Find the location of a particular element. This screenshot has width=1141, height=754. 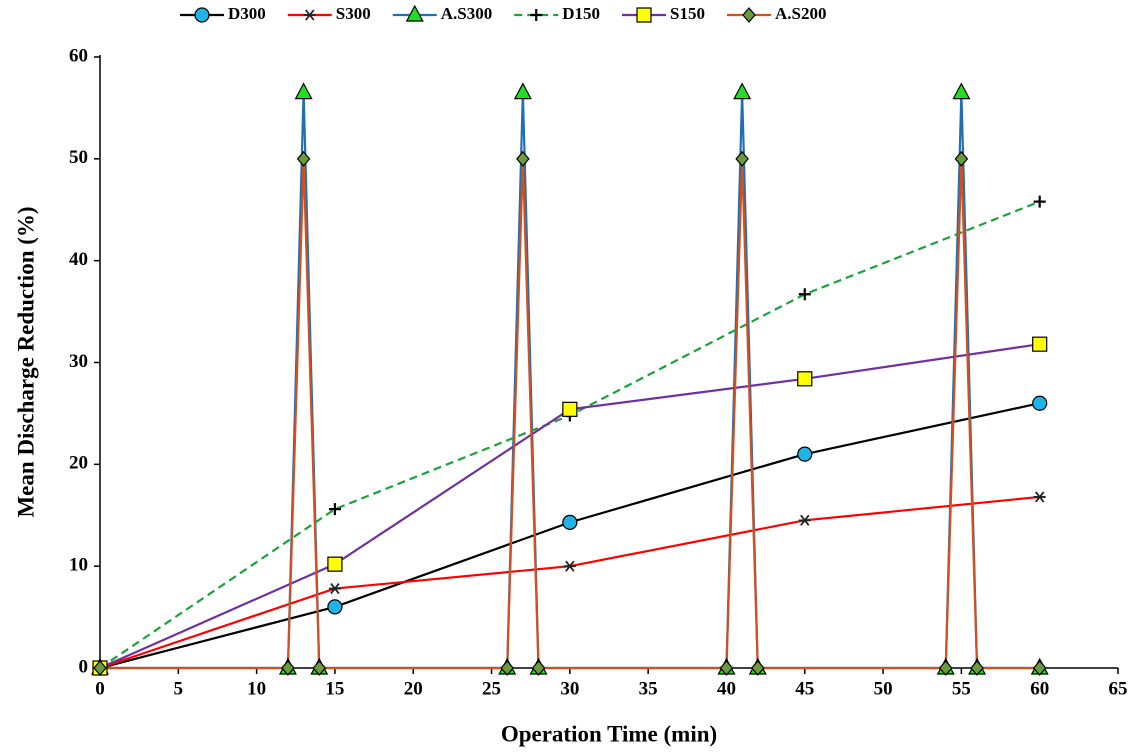

x-tick-label: 40 is located at coordinates (726, 688).